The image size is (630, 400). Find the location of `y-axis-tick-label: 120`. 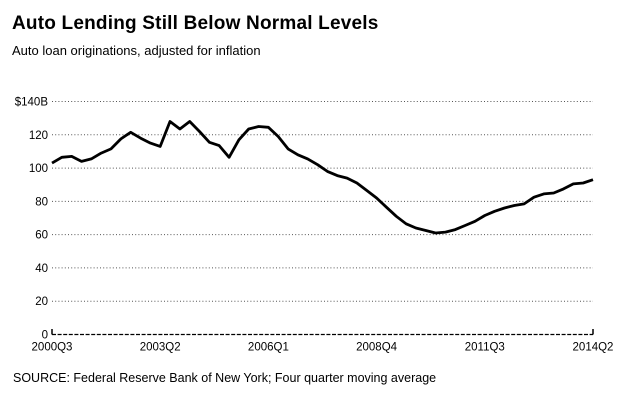

y-axis-tick-label: 120 is located at coordinates (38, 136).